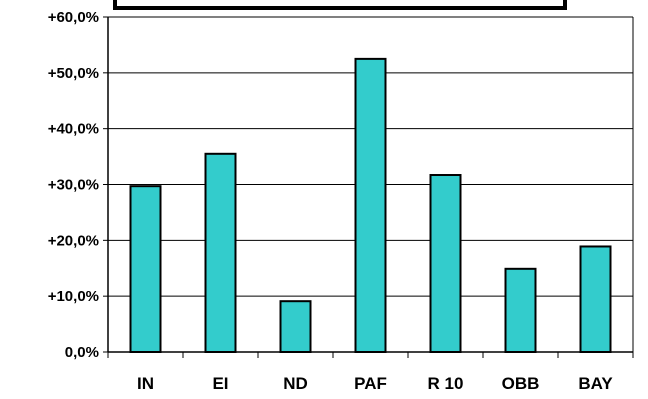  What do you see at coordinates (145, 269) in the screenshot?
I see `bar-in` at bounding box center [145, 269].